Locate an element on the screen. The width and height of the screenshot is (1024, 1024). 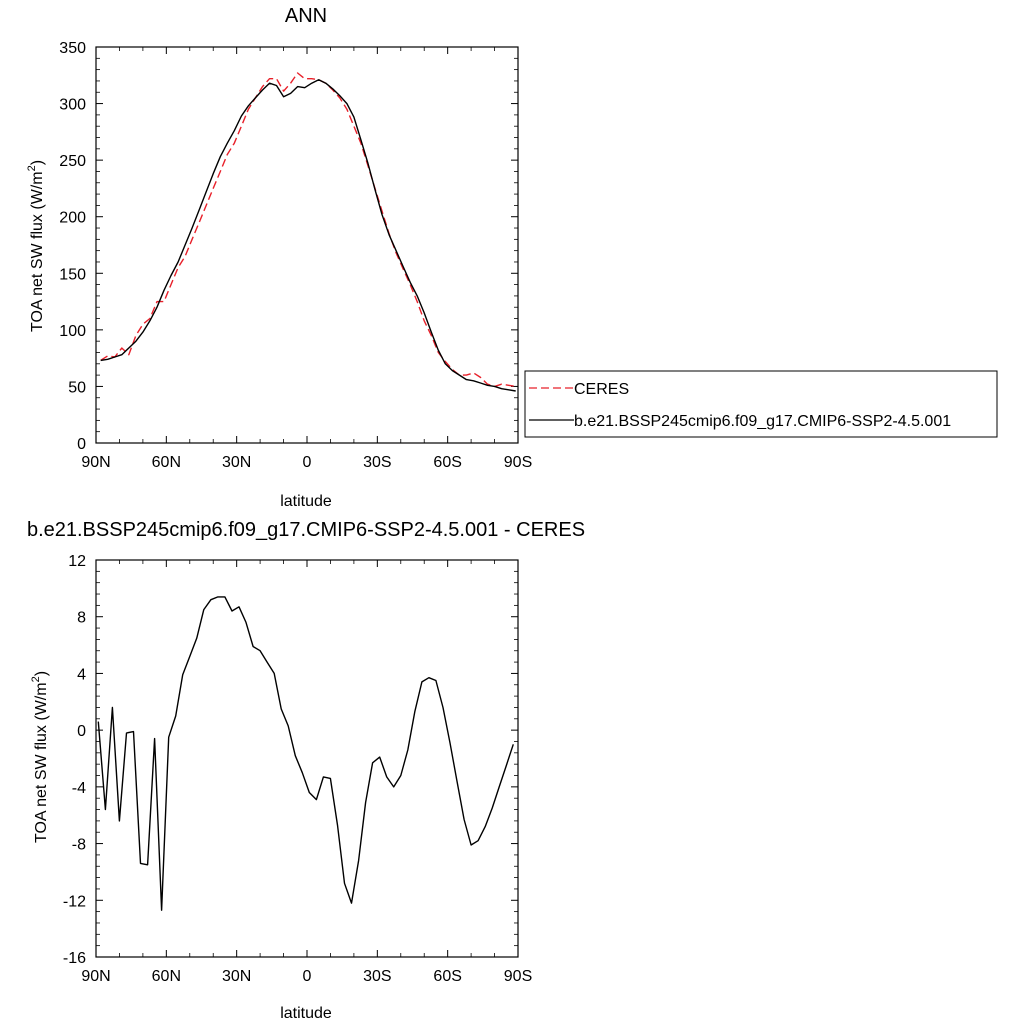
series-line-ceres is located at coordinates (308, 230).